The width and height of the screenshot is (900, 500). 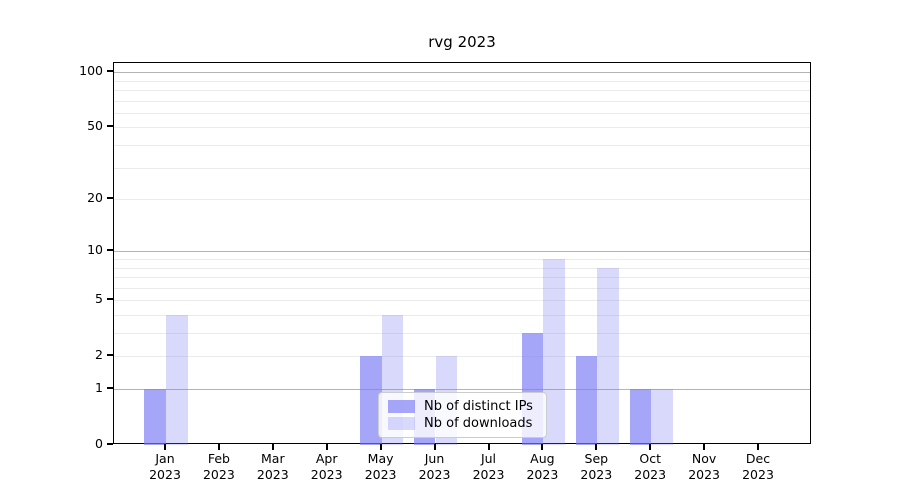 I want to click on legend-label-downloads: Nb of downloads, so click(x=478, y=423).